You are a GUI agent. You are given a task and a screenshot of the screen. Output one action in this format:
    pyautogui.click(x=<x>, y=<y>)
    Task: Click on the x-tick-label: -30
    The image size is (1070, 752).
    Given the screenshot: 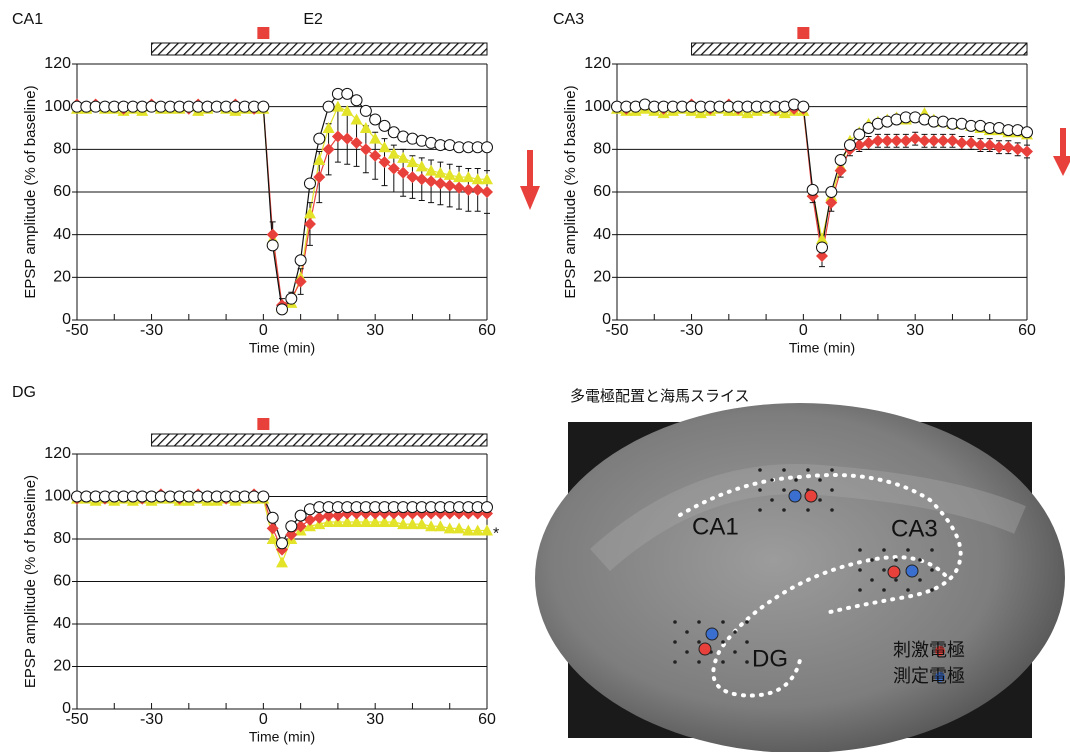 What is the action you would take?
    pyautogui.click(x=151, y=330)
    